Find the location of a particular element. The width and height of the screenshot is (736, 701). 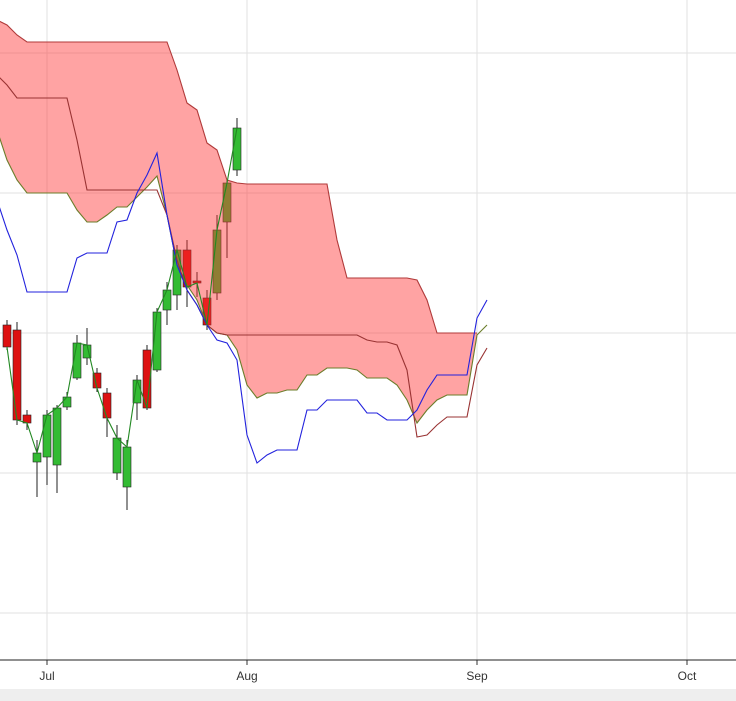

x-tick-label: Sep is located at coordinates (477, 676).